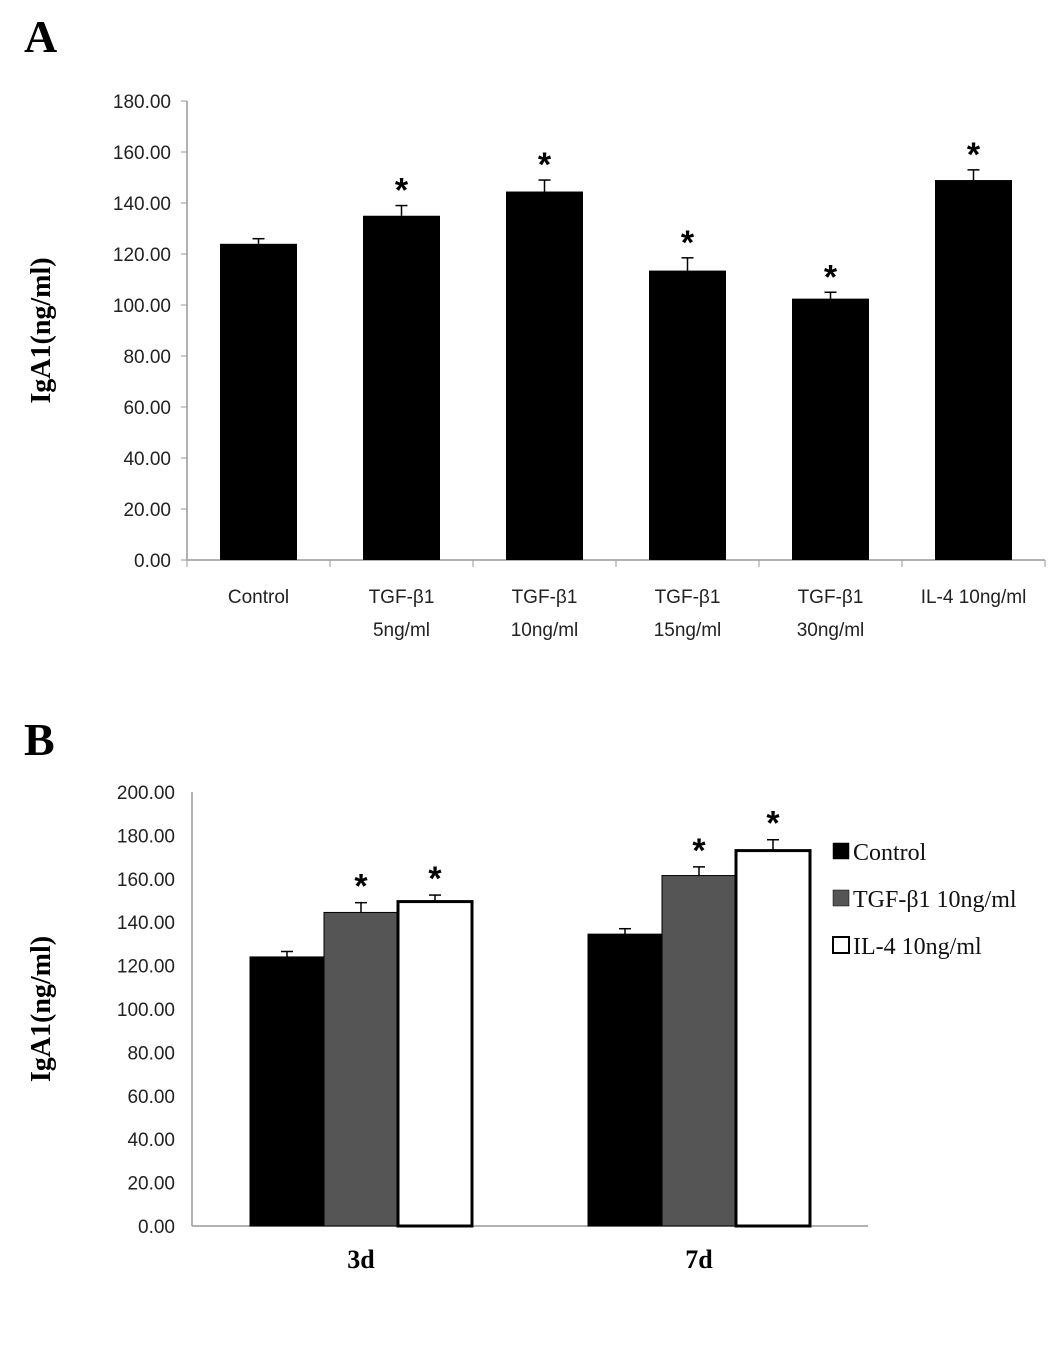  Describe the element at coordinates (831, 630) in the screenshot. I see `x-tick-label: 30ng/ml` at that location.